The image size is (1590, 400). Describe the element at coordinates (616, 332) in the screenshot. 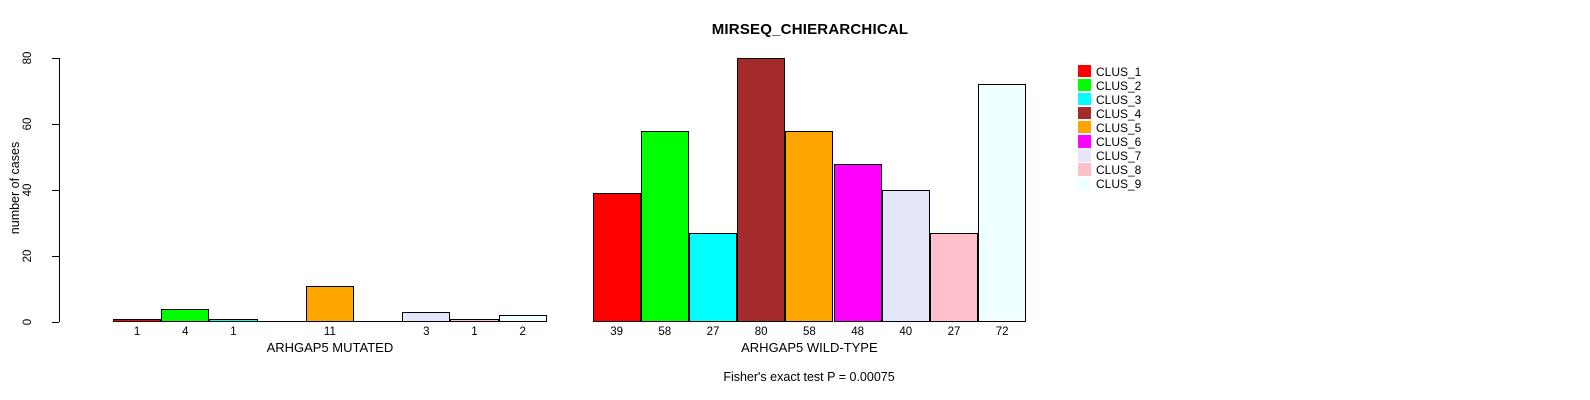

I see `bar-value-label: 39` at that location.